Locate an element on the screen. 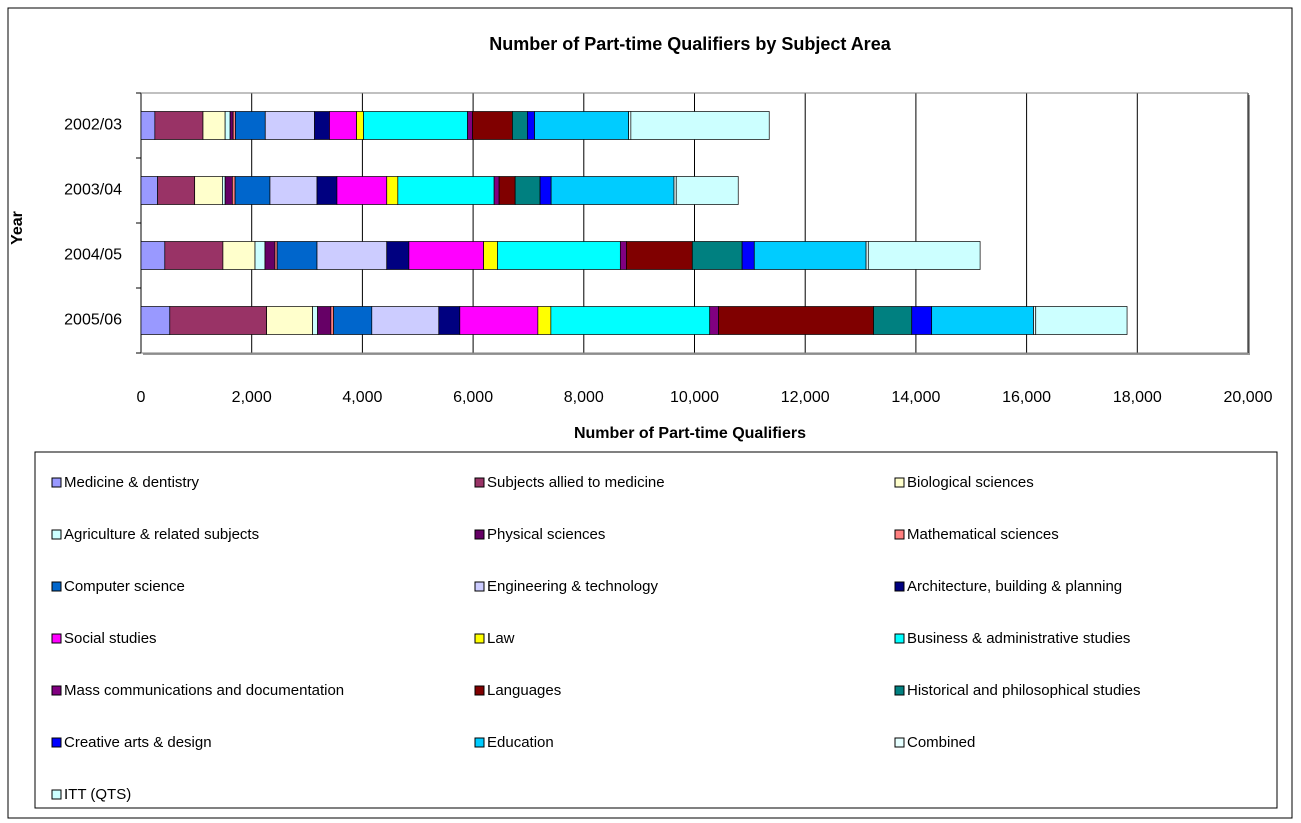 The width and height of the screenshot is (1301, 823). legend-label: Combined is located at coordinates (941, 742).